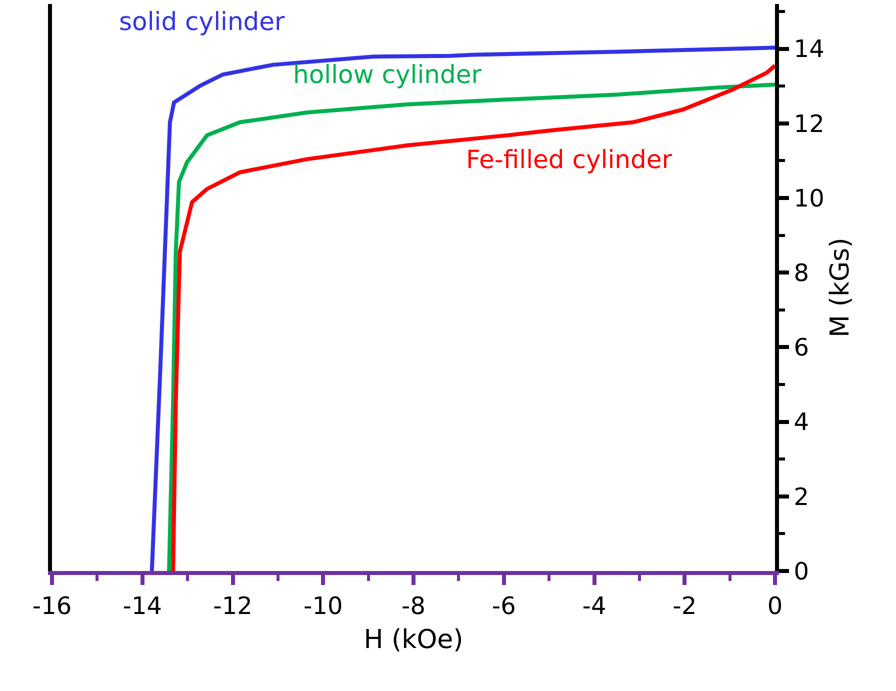 The image size is (896, 691). I want to click on x-tick-label: -2, so click(684, 606).